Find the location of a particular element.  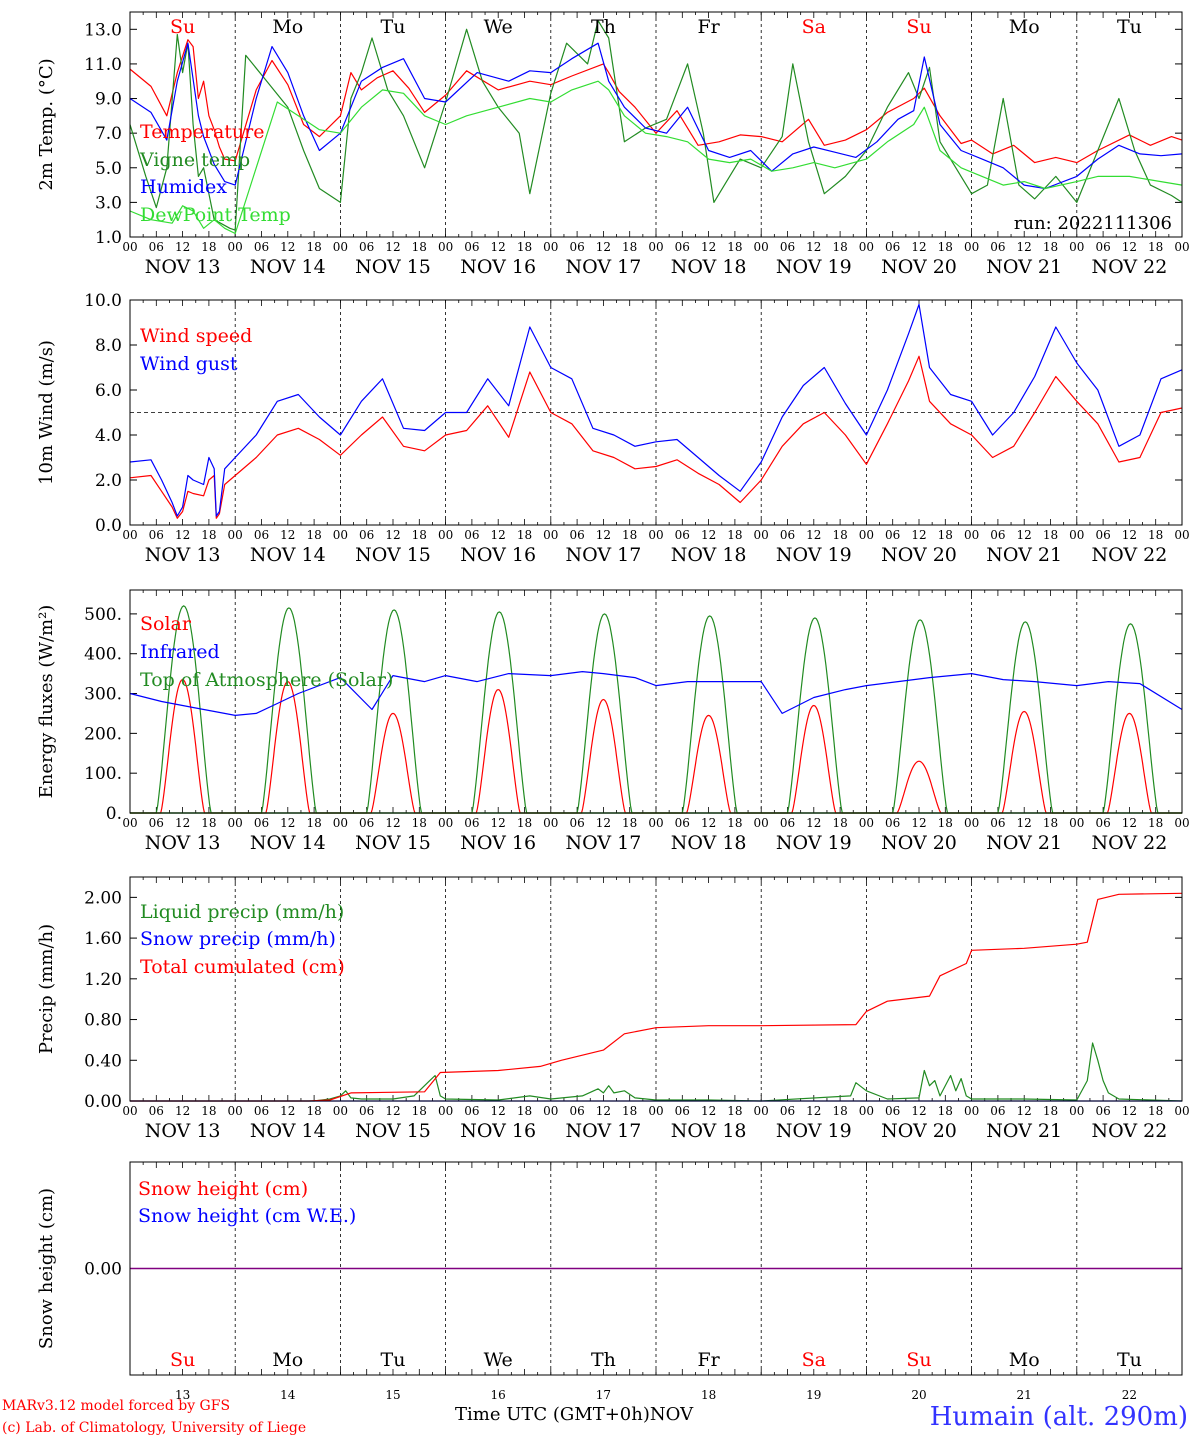

legend-total-cumulated-cm-: Total cumulated (cm) is located at coordinates (242, 967).